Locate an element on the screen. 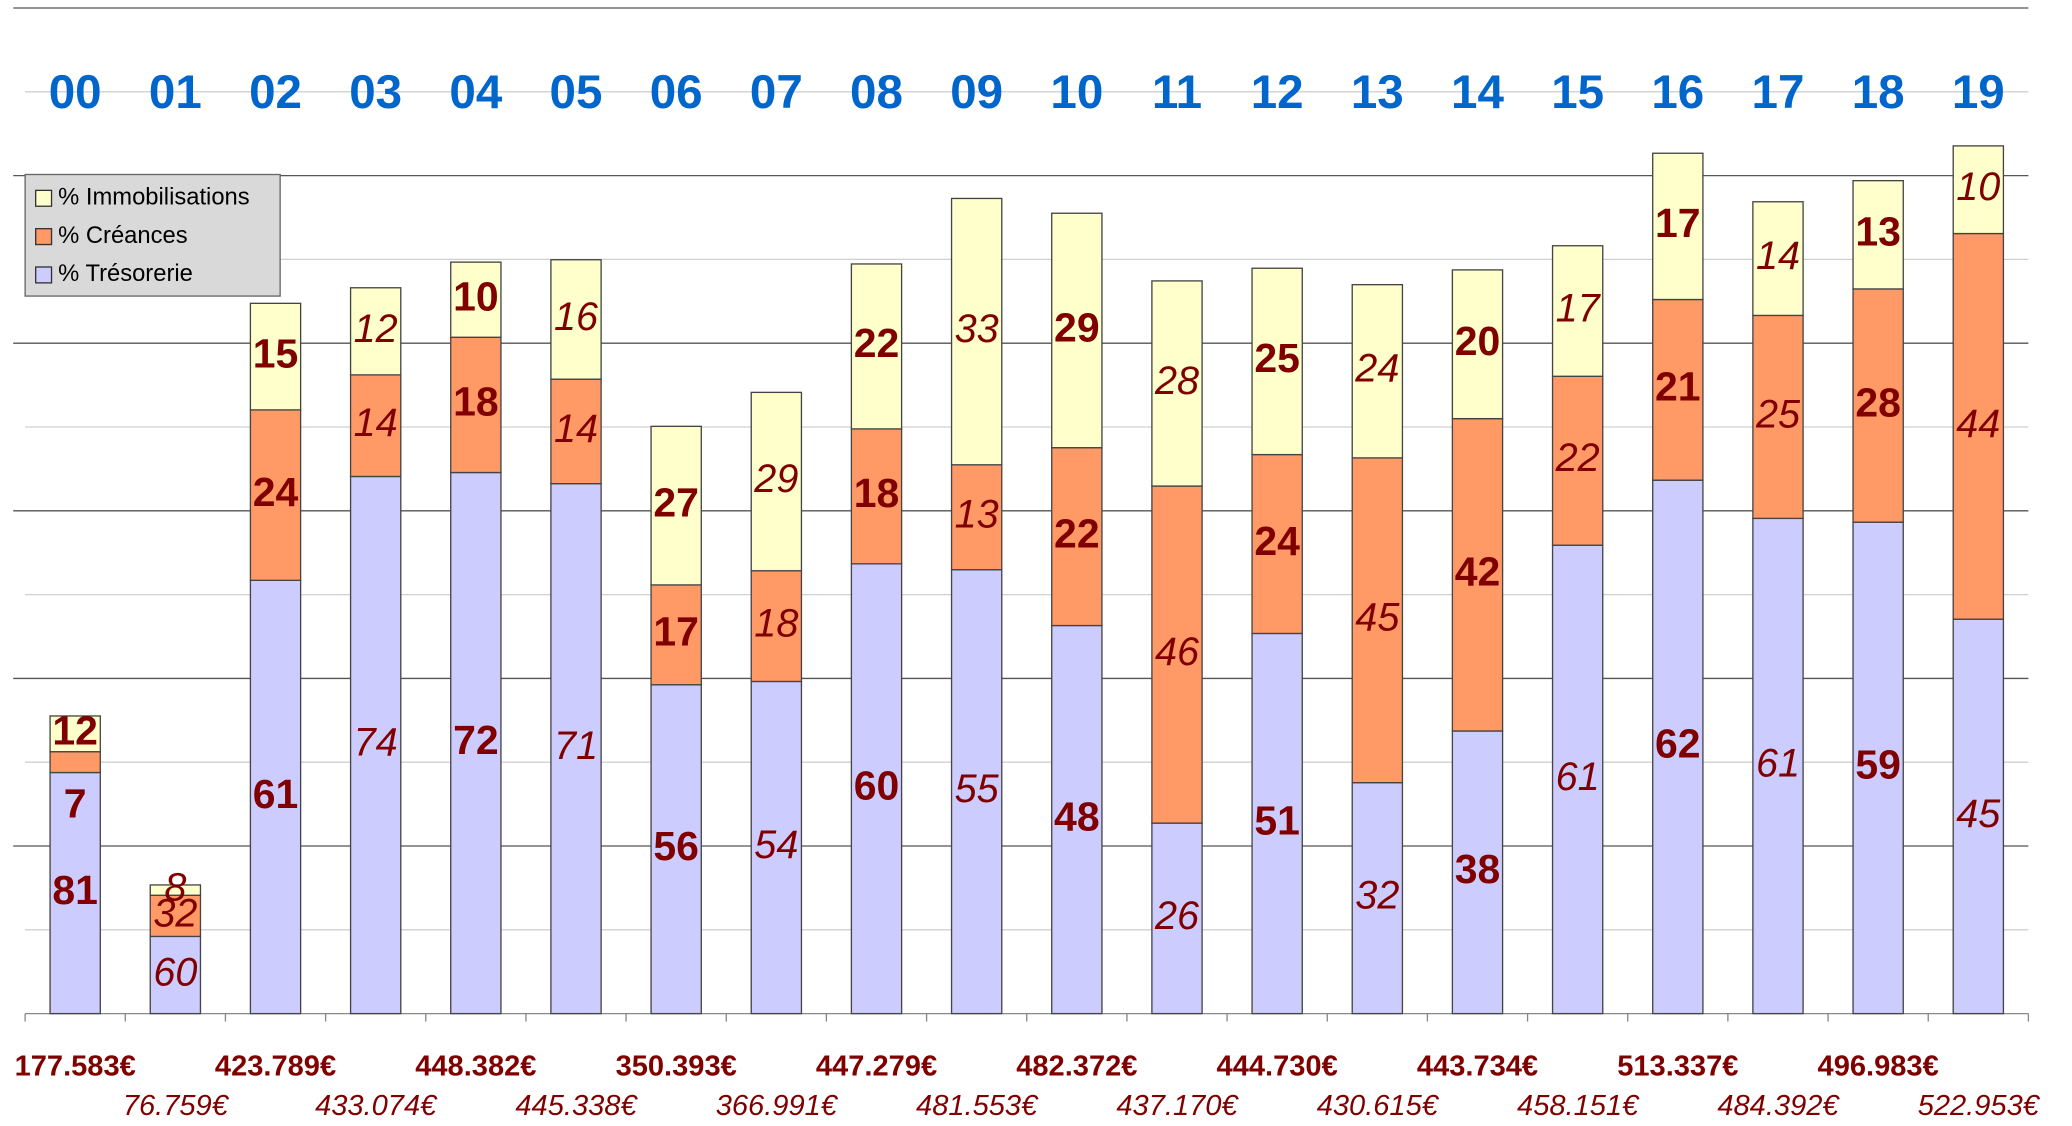  data-label: 8 is located at coordinates (175, 888).